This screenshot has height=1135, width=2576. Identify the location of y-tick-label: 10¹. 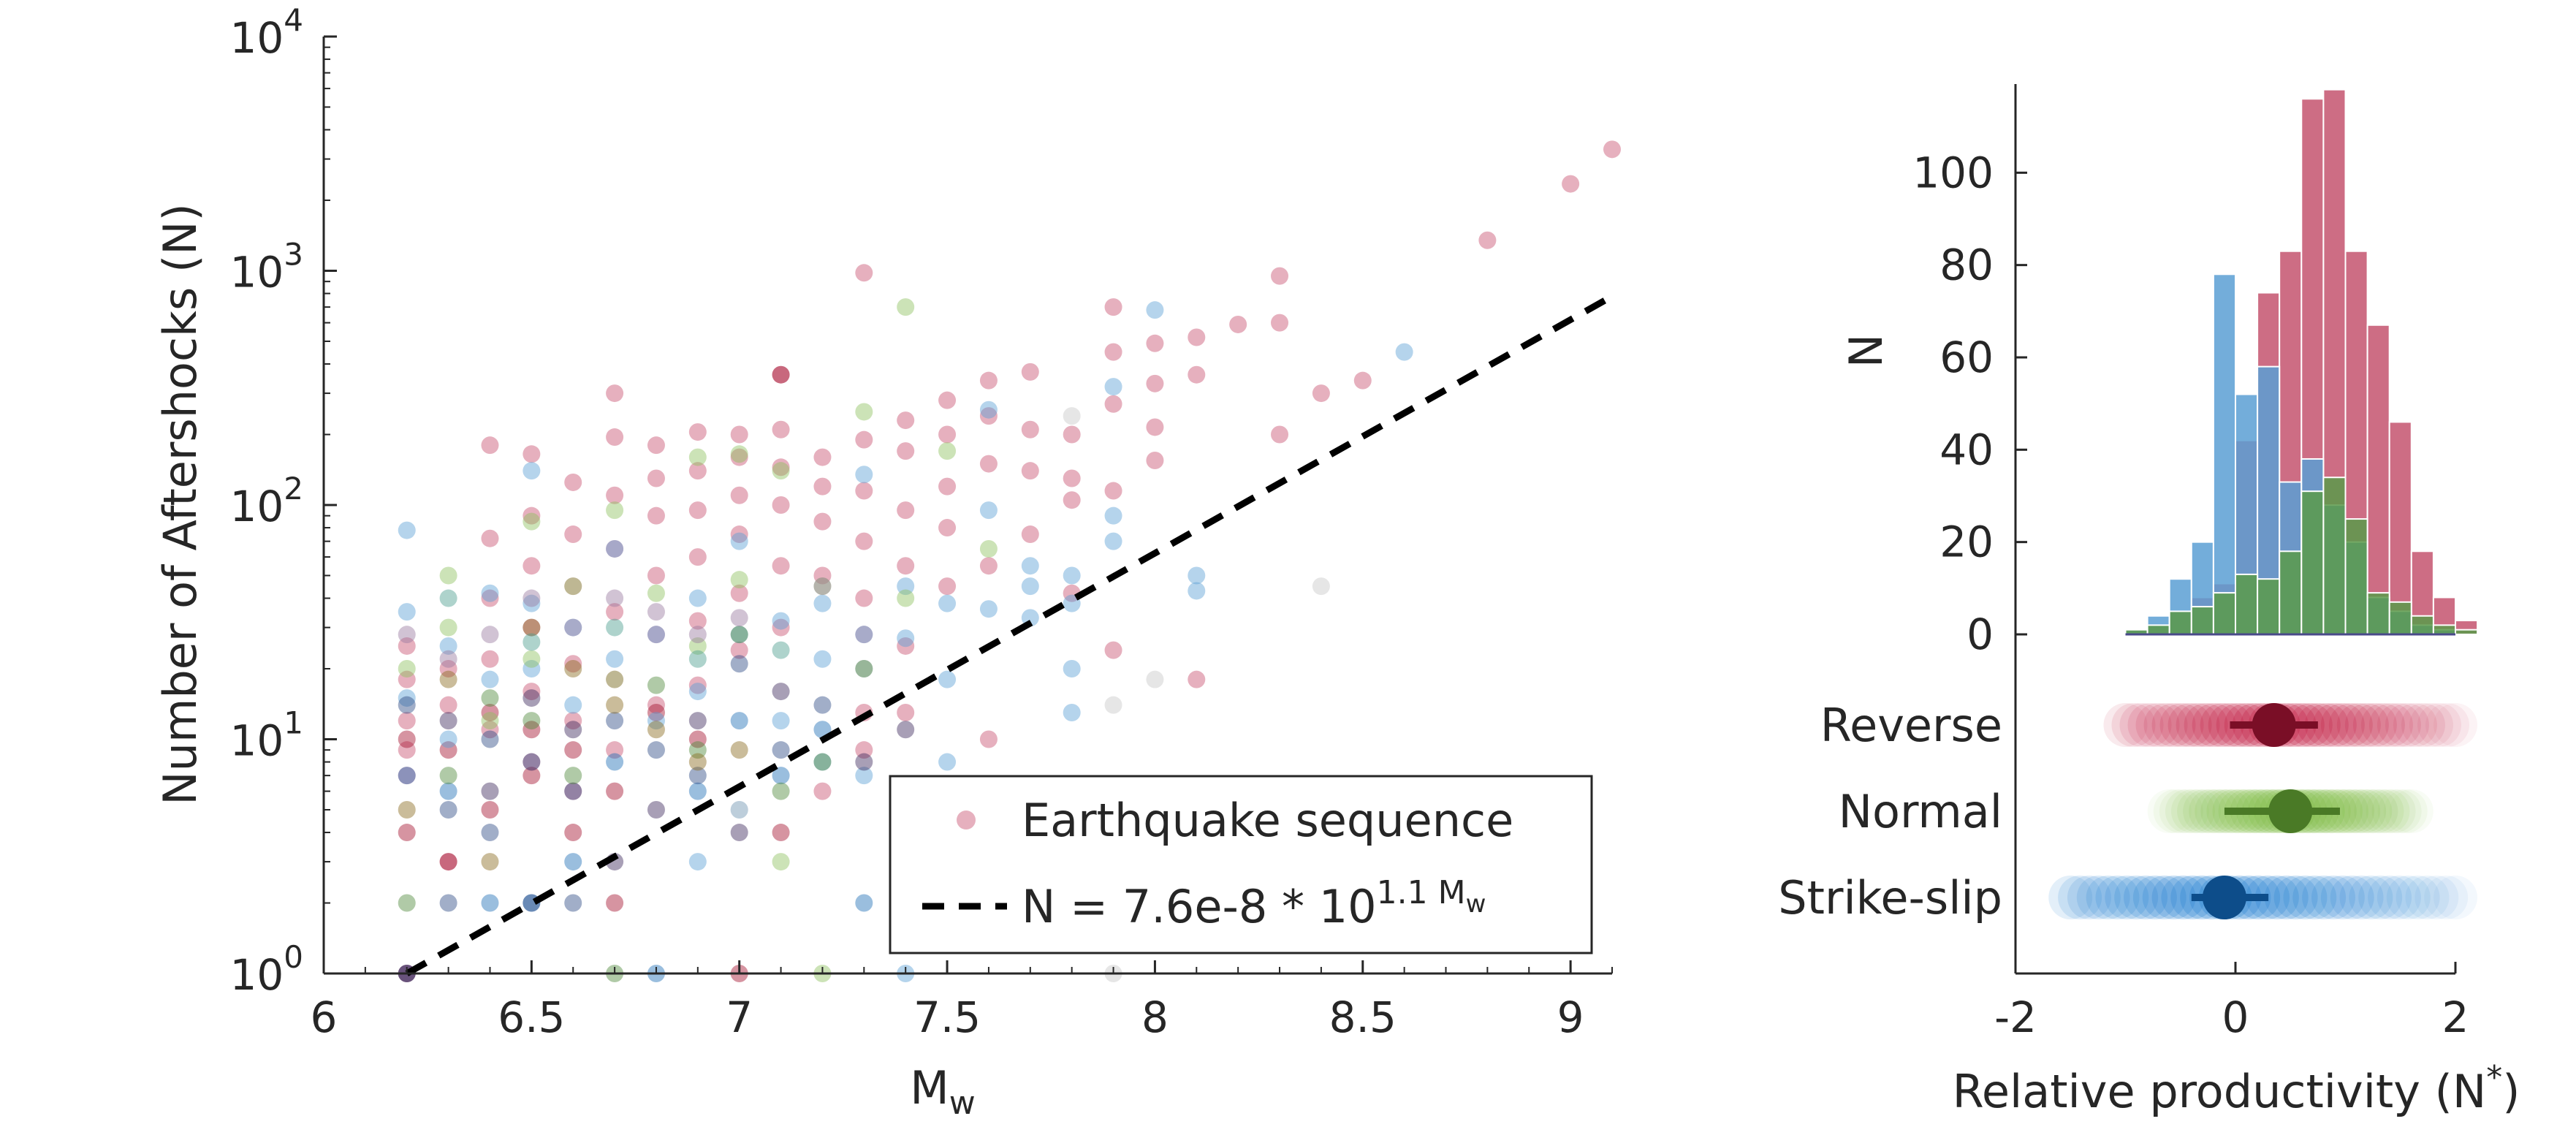
(266, 735).